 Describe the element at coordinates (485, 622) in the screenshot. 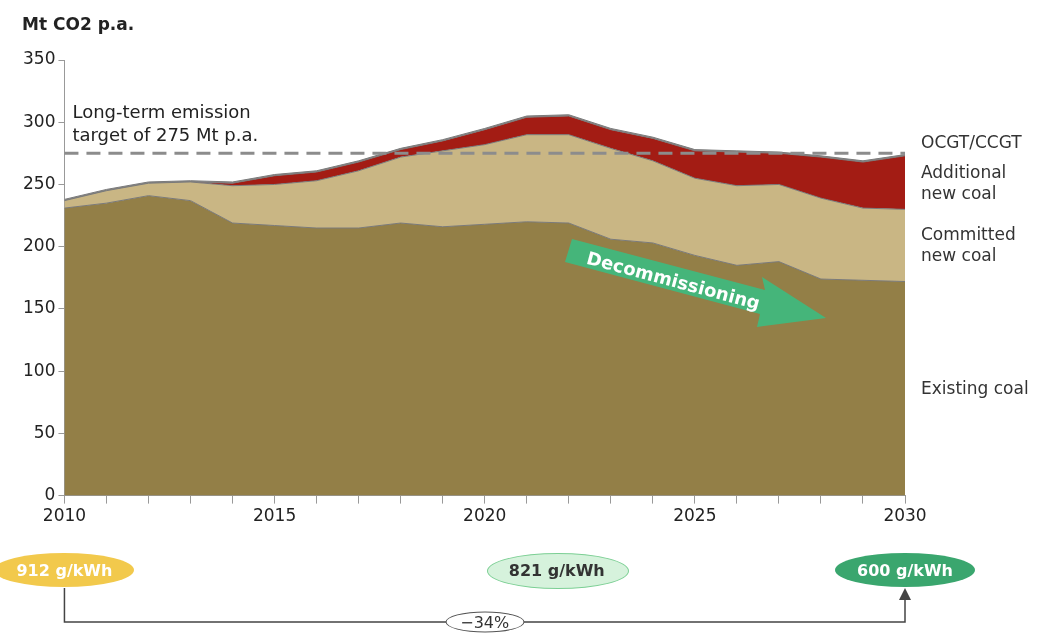

I see `text: −34%` at that location.